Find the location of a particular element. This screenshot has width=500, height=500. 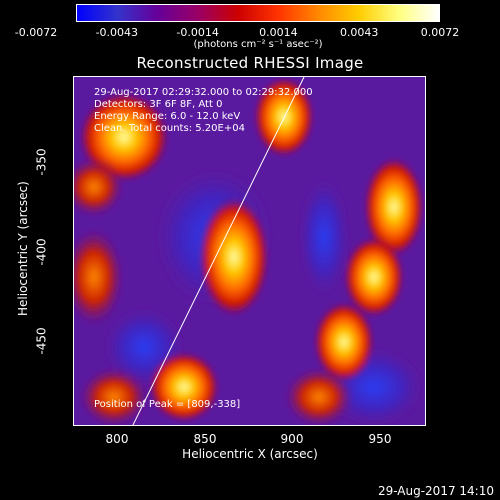

info-detectors: Detectors: 3F 6F 8F, Att 0 is located at coordinates (158, 104).